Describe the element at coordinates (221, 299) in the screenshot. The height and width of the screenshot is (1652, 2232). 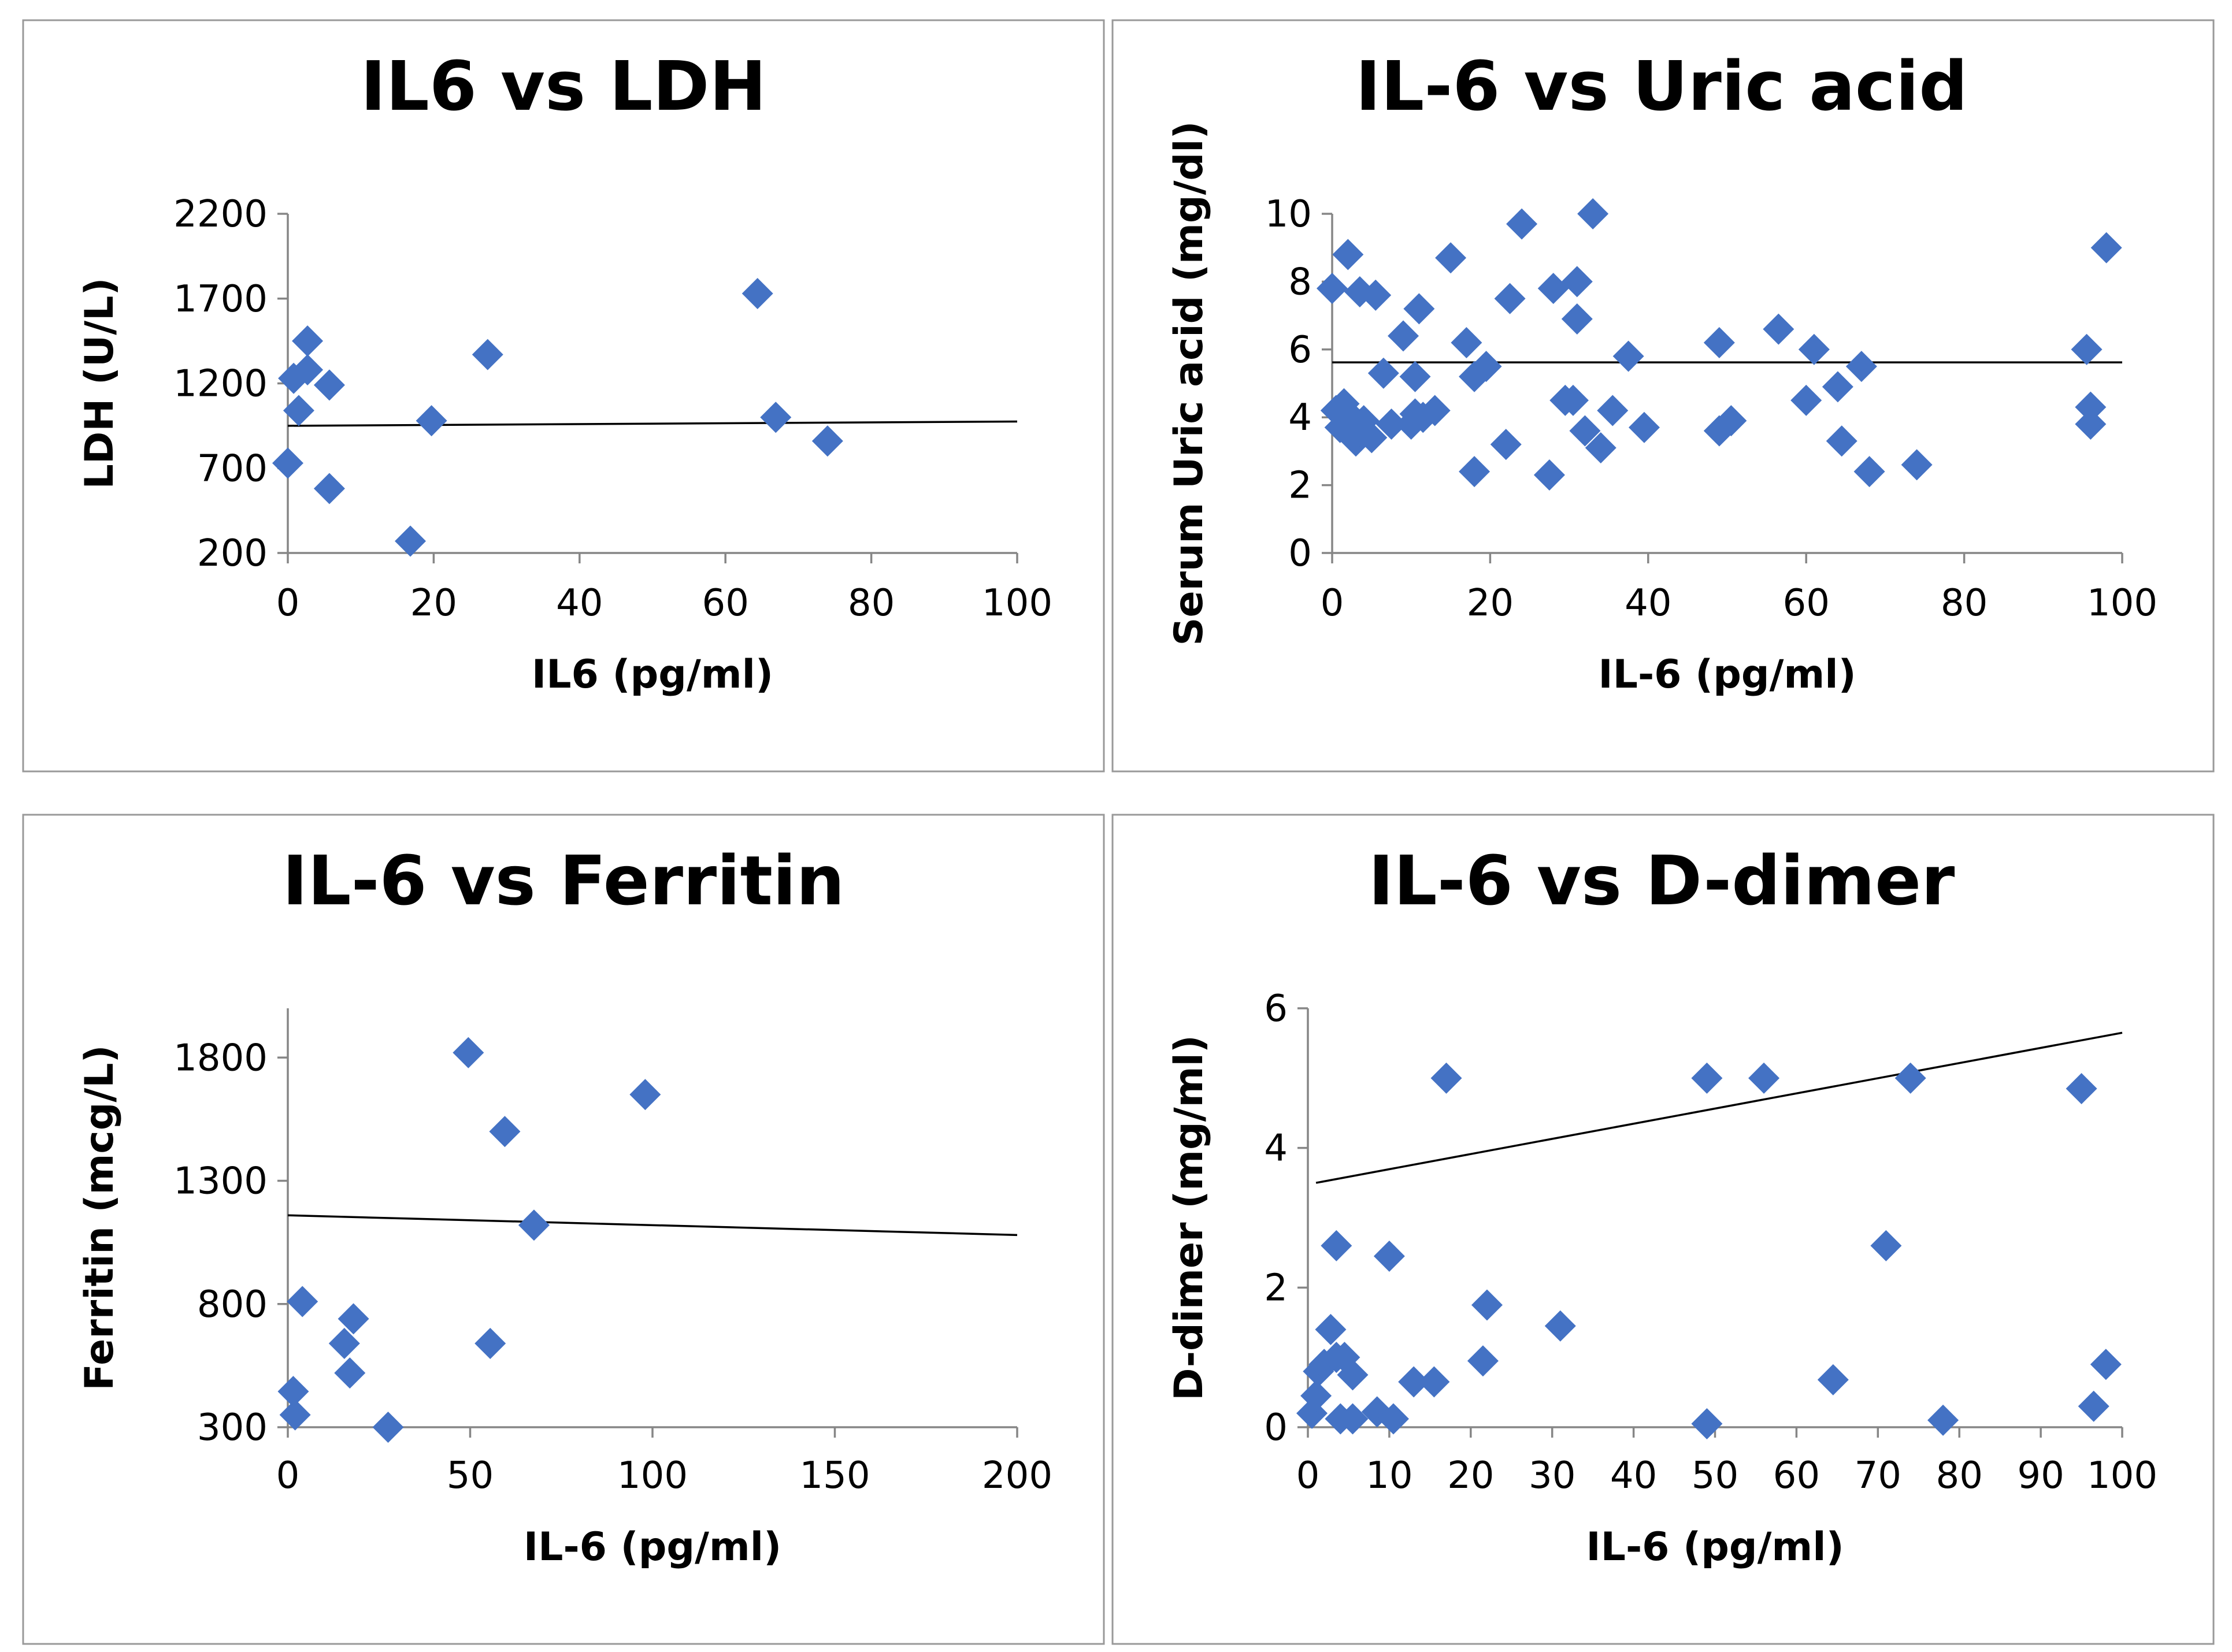
I see `y-tick-label: 1700` at that location.